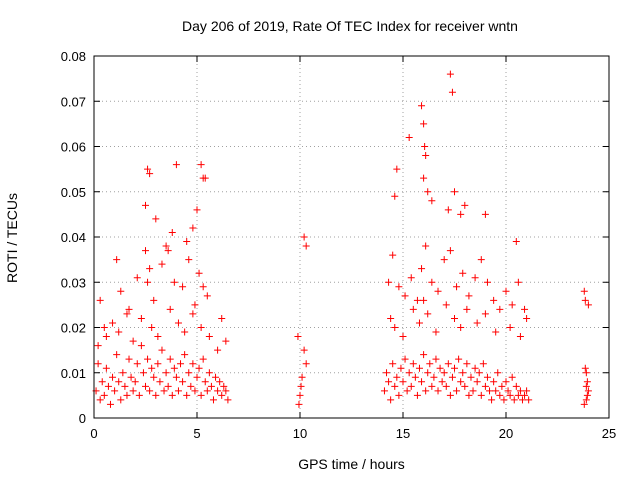  I want to click on y-tick-label: 0.06, so click(73, 147).